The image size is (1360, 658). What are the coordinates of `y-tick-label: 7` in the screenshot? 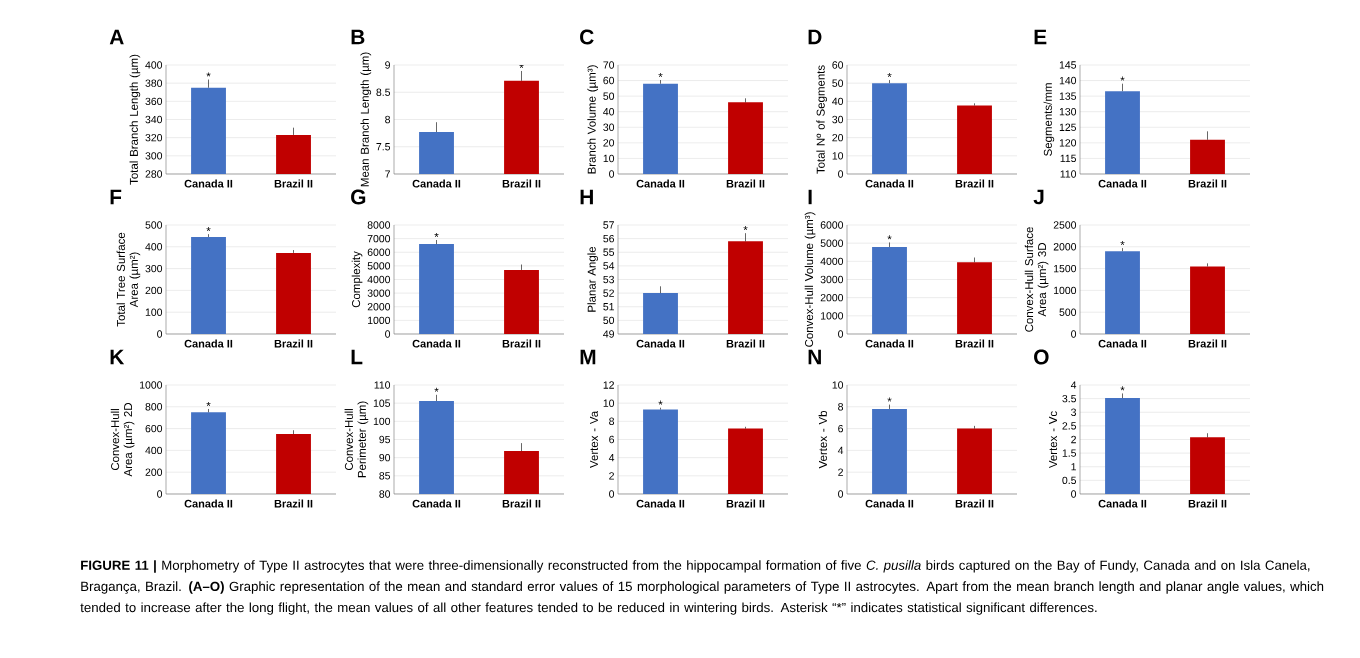 It's located at (387, 174).